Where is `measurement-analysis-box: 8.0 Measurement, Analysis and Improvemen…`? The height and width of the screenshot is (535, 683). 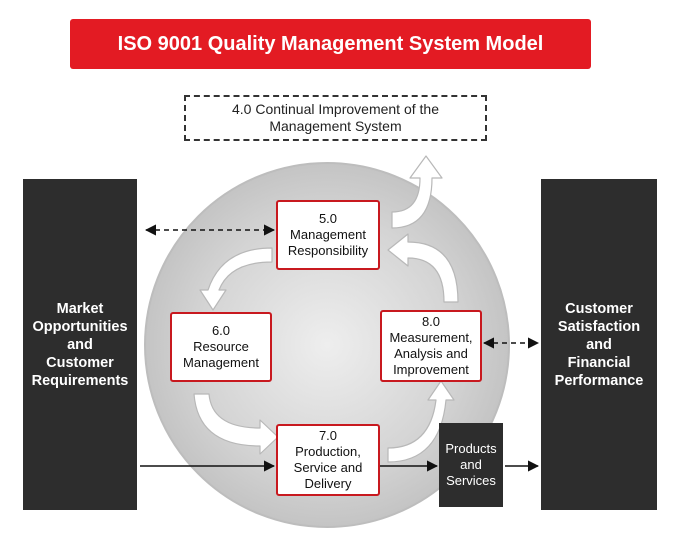
measurement-analysis-box: 8.0 Measurement, Analysis and Improvemen… is located at coordinates (431, 346).